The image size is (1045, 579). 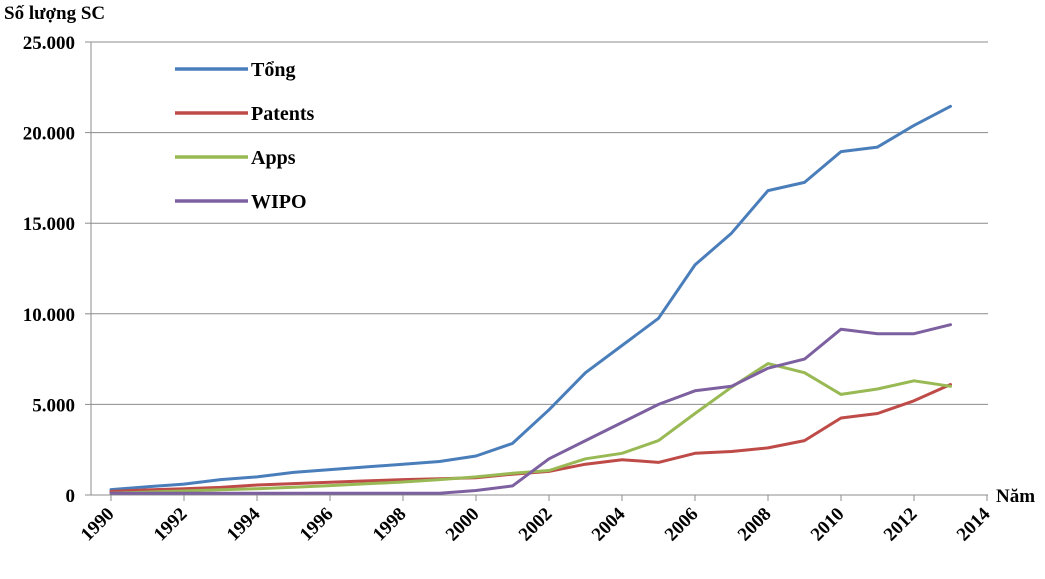 What do you see at coordinates (53, 405) in the screenshot?
I see `y-tick-label: 5.000` at bounding box center [53, 405].